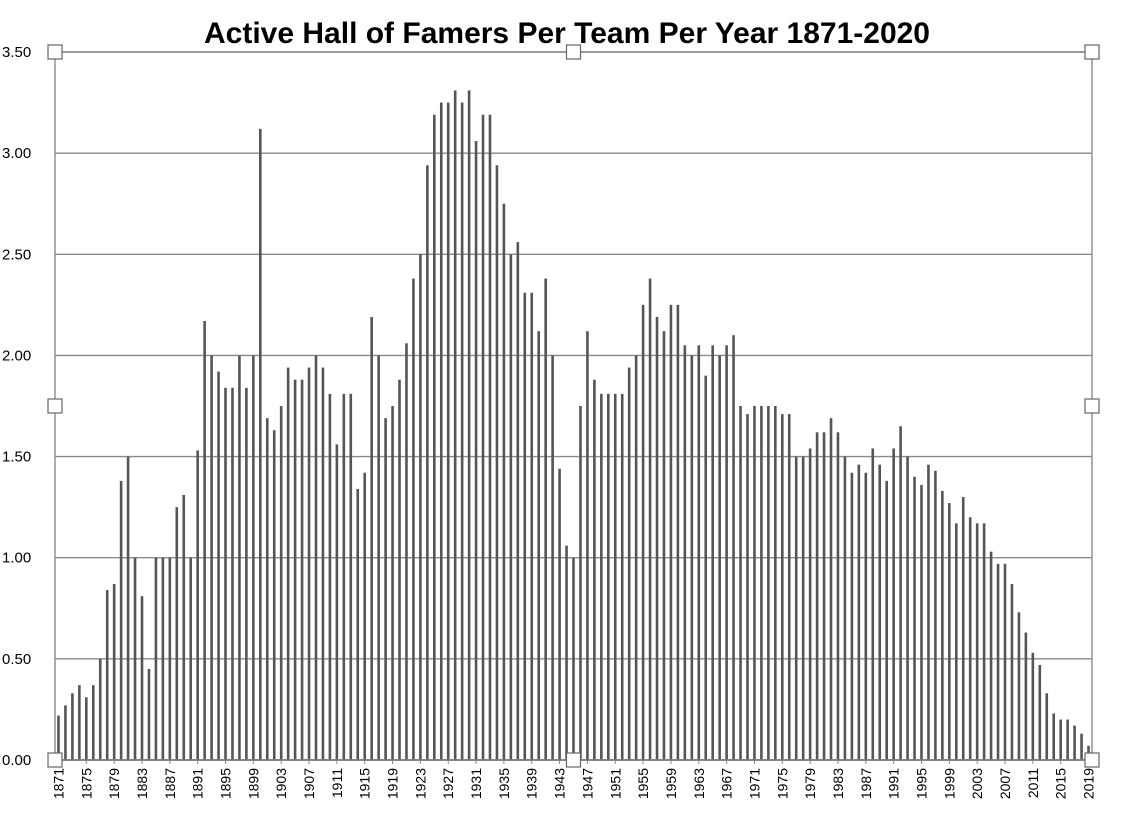 The image size is (1144, 840). What do you see at coordinates (114, 783) in the screenshot?
I see `x-tick-label: 1879` at bounding box center [114, 783].